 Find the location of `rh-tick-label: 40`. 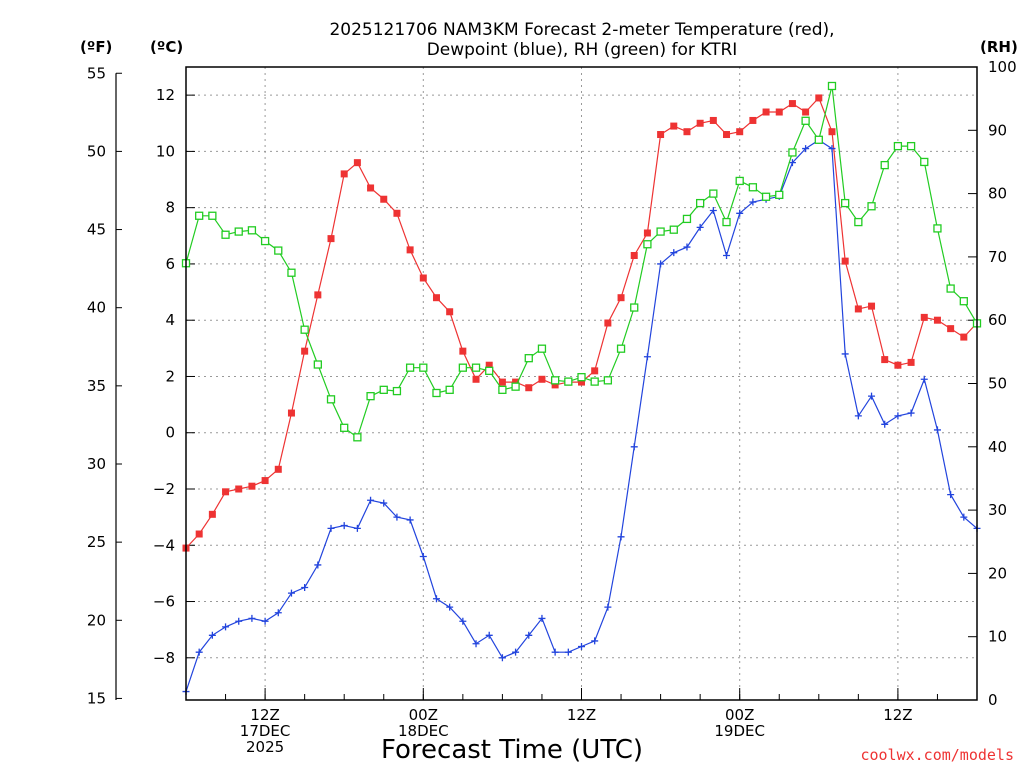

rh-tick-label: 40 is located at coordinates (997, 447).